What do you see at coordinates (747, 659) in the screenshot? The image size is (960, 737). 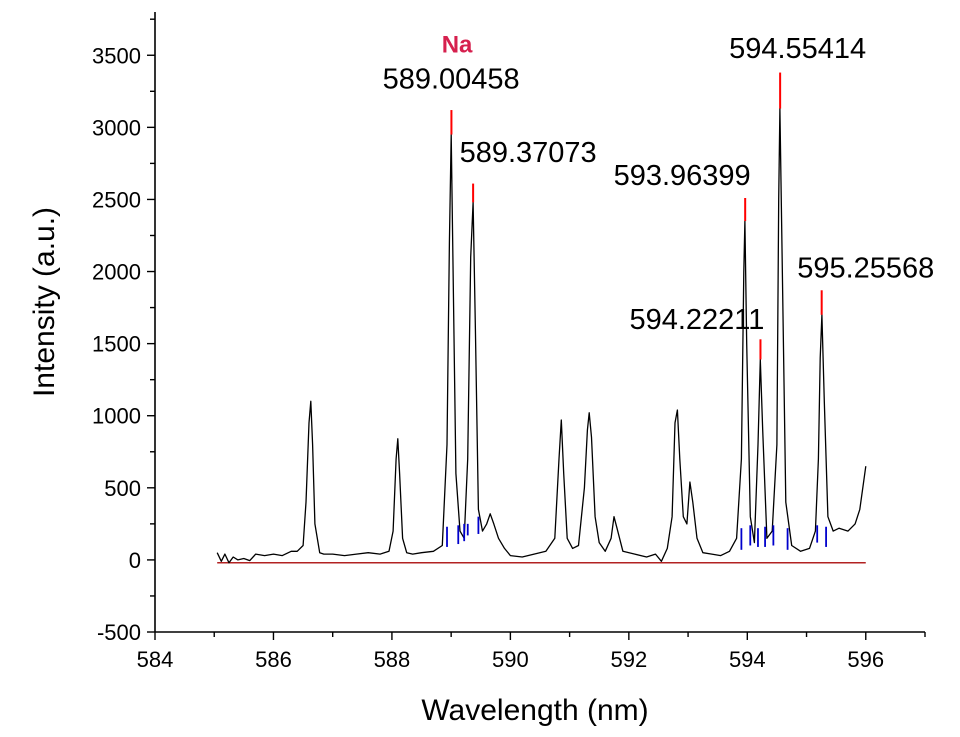 I see `x-tick-label: 594` at bounding box center [747, 659].